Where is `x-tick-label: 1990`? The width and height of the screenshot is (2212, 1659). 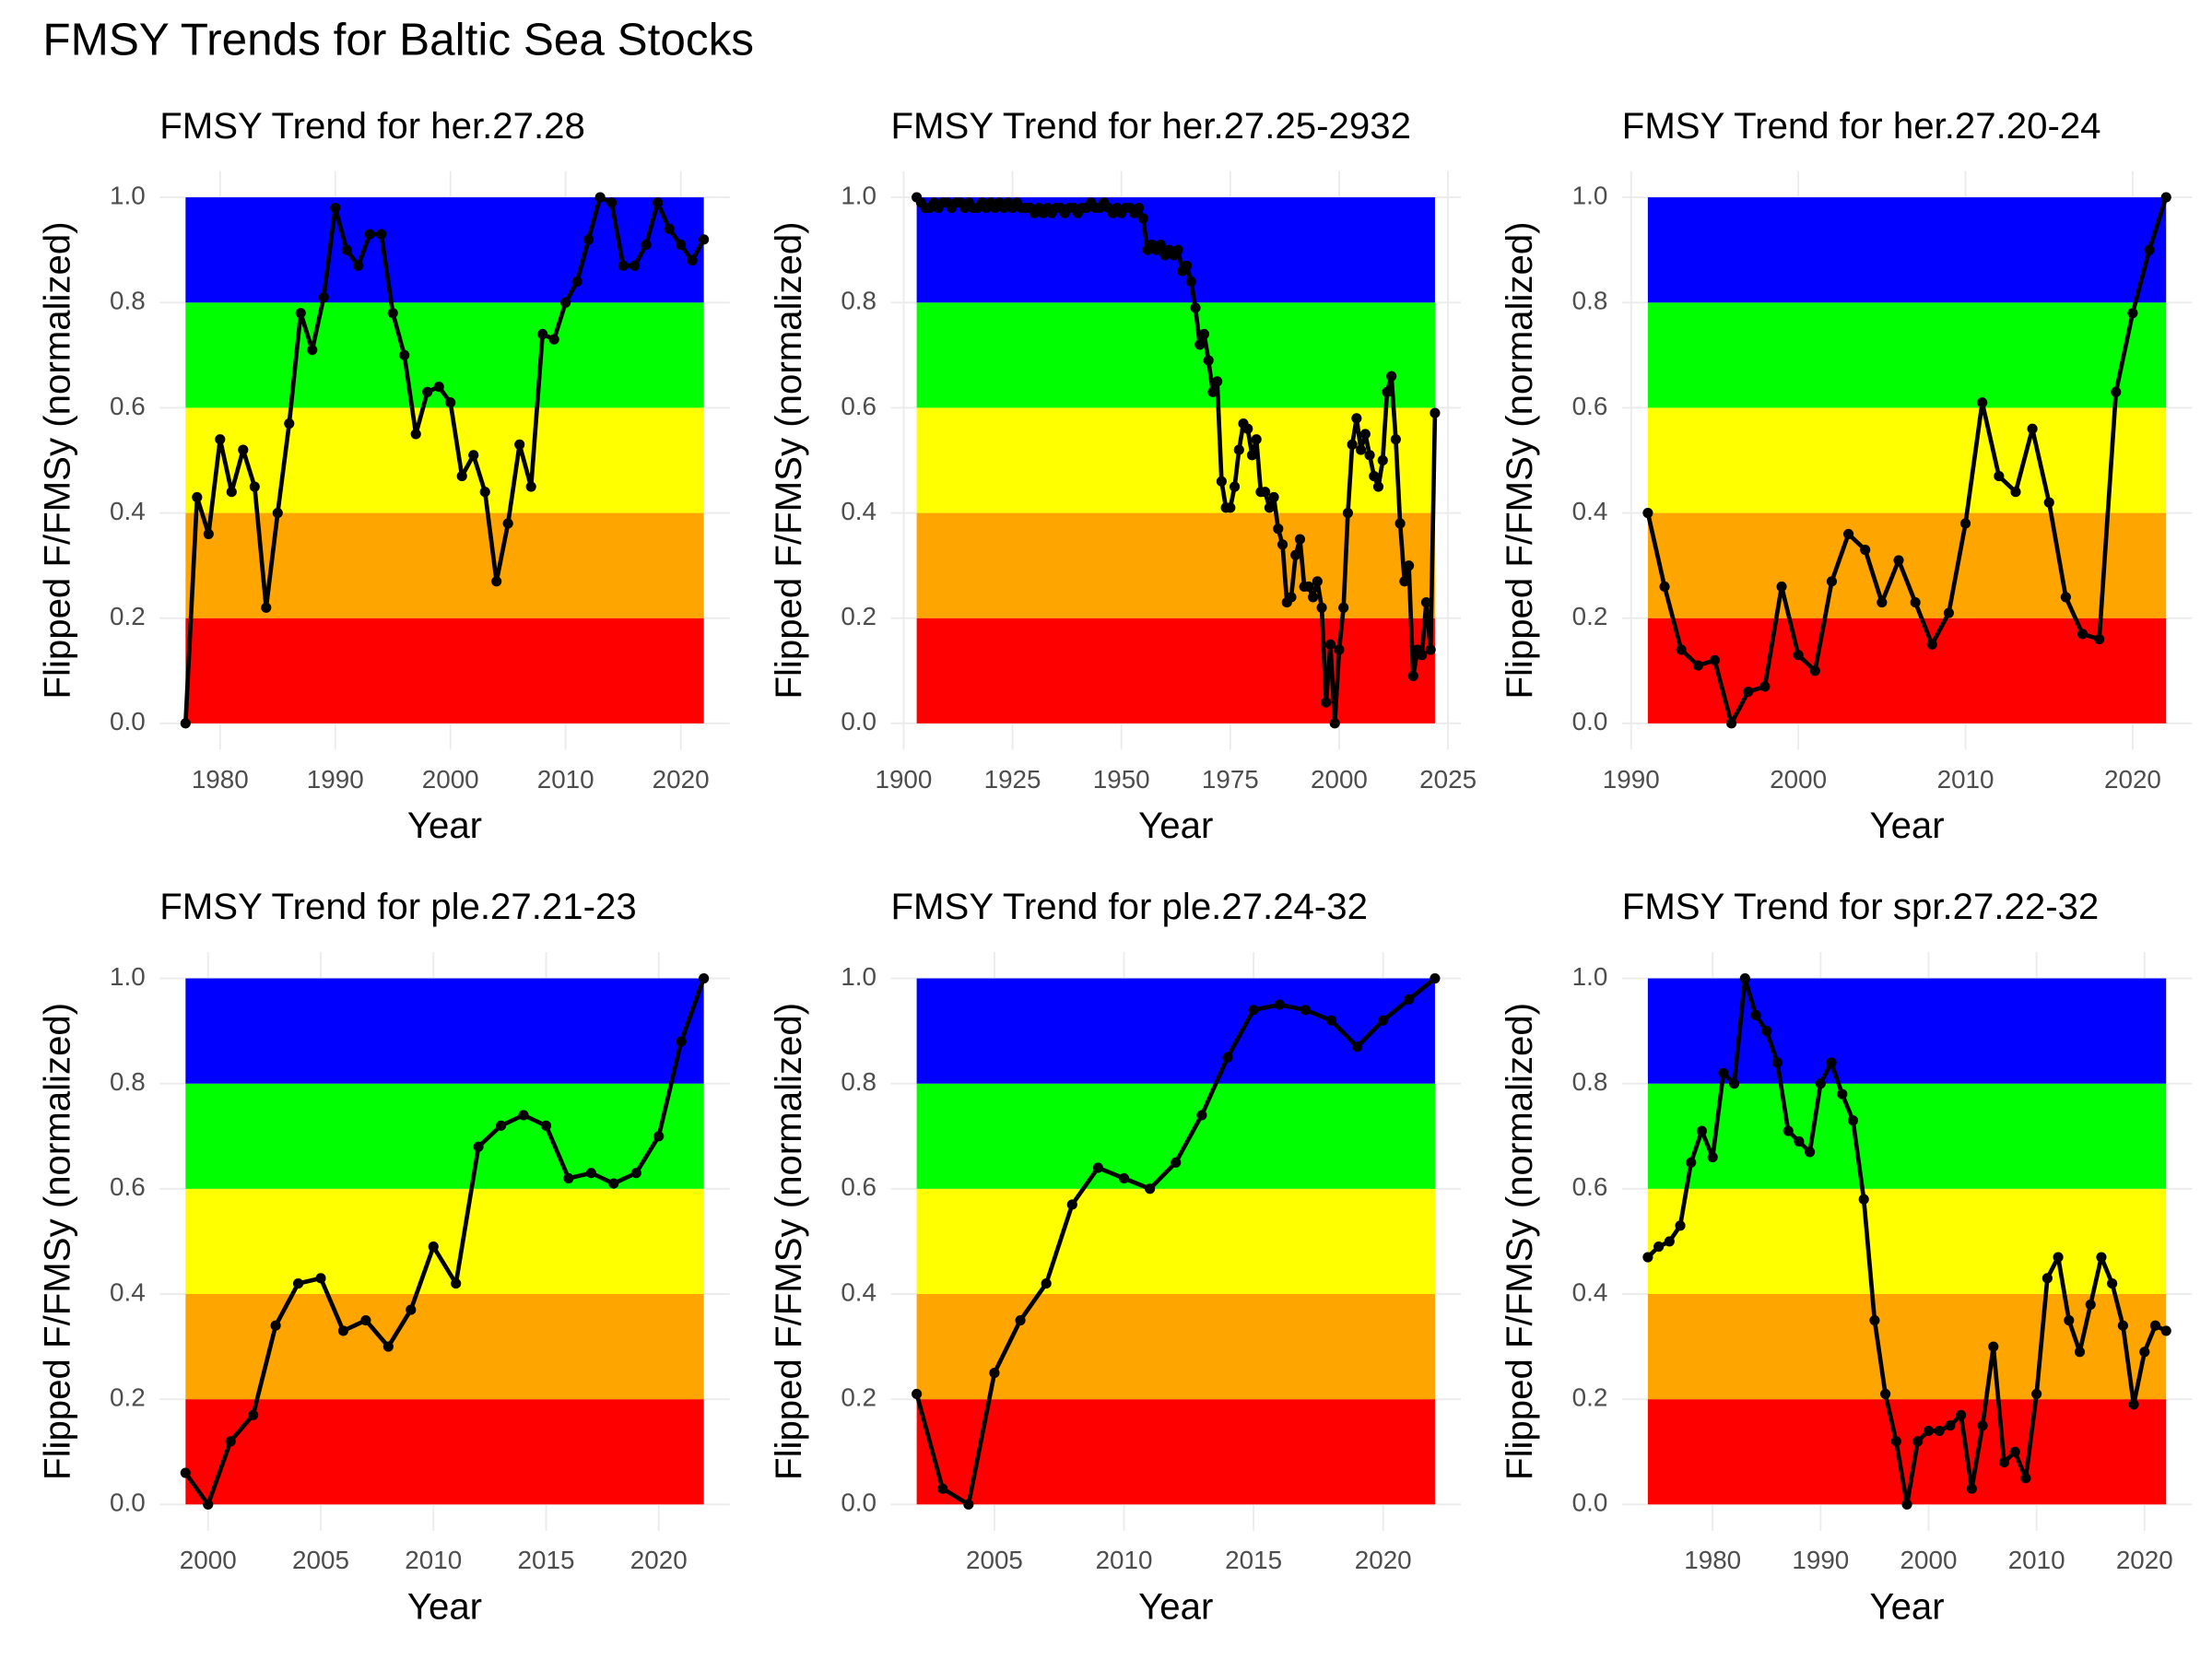 x-tick-label: 1990 is located at coordinates (1820, 1560).